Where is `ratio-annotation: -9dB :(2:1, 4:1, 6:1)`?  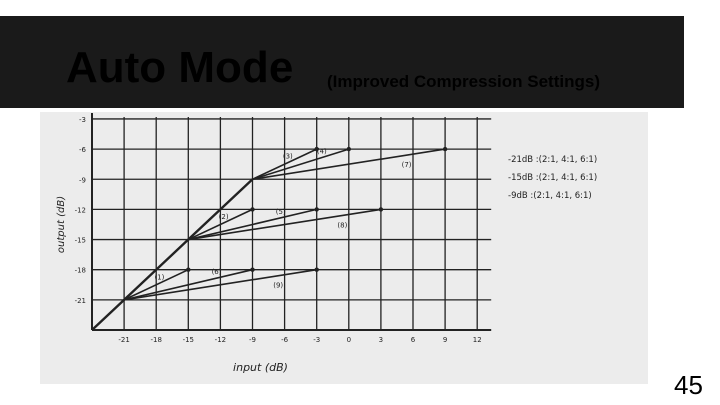
ratio-annotation: -9dB :(2:1, 4:1, 6:1) is located at coordinates (550, 196).